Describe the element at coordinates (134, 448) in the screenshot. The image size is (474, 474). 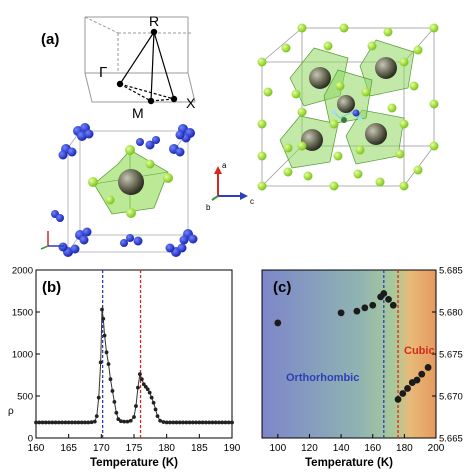
I see `x-tick-label-b: 175` at that location.